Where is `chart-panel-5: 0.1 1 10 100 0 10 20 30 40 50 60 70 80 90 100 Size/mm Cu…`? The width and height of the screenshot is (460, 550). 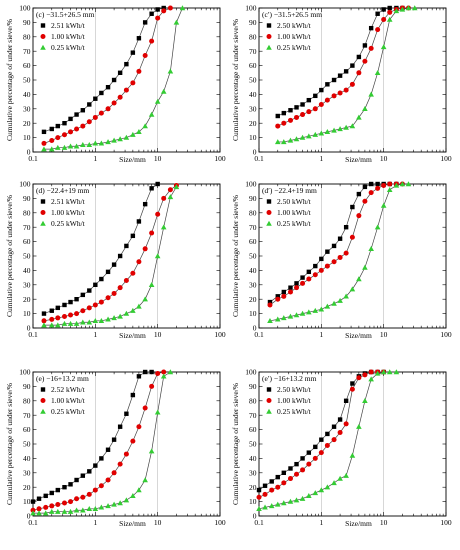
chart-panel-5: 0.1 1 10 100 0 10 20 30 40 50 60 70 80 90 100 Size/mm Cu… is located at coordinates (115, 448).